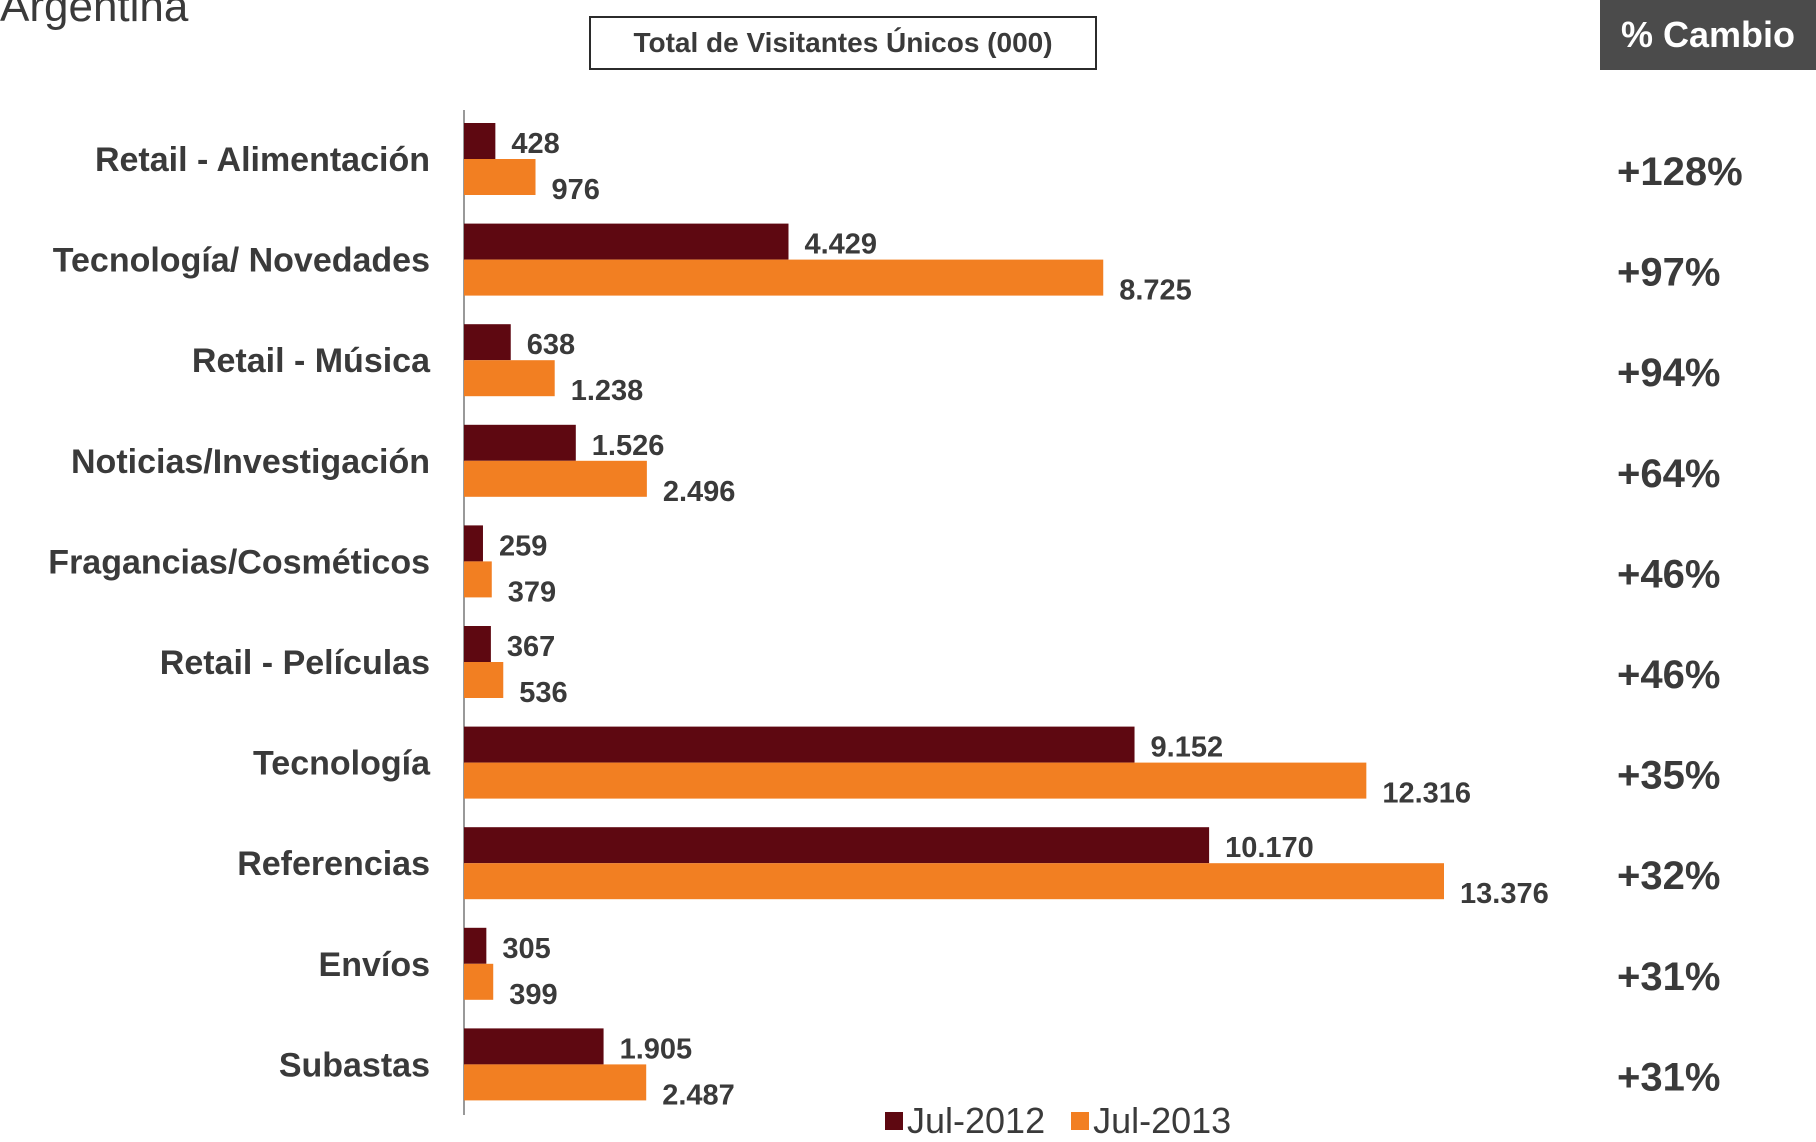 The height and width of the screenshot is (1142, 1816). I want to click on category-label-tecnologia-novedades: Tecnología/ Novedades, so click(241, 261).